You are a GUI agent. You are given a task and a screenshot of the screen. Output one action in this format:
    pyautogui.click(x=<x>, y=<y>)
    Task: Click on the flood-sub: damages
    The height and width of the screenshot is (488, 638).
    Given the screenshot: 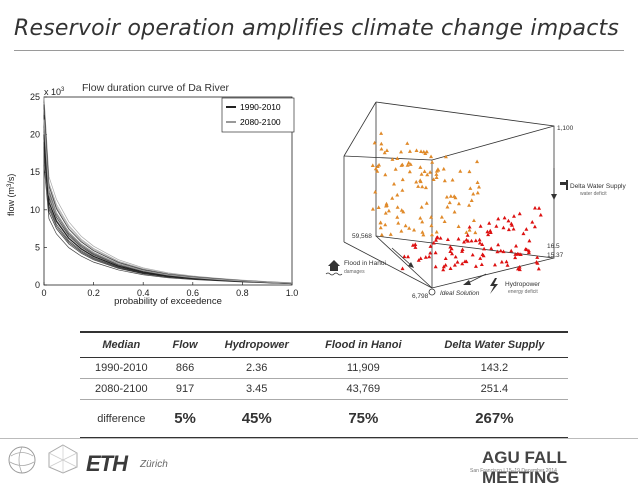 What is the action you would take?
    pyautogui.click(x=354, y=272)
    